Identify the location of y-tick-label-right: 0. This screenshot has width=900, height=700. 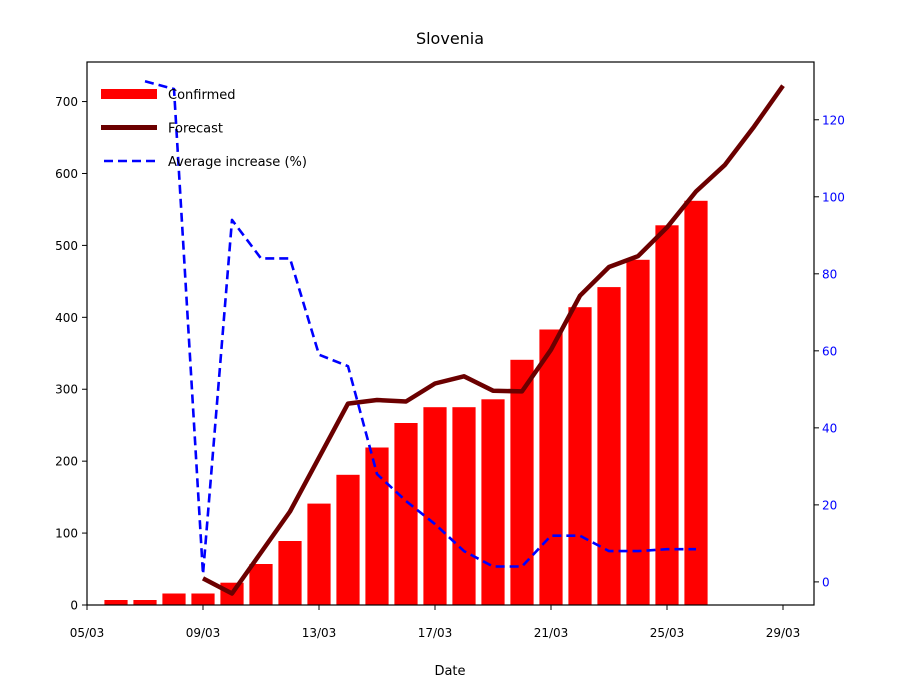
(826, 582).